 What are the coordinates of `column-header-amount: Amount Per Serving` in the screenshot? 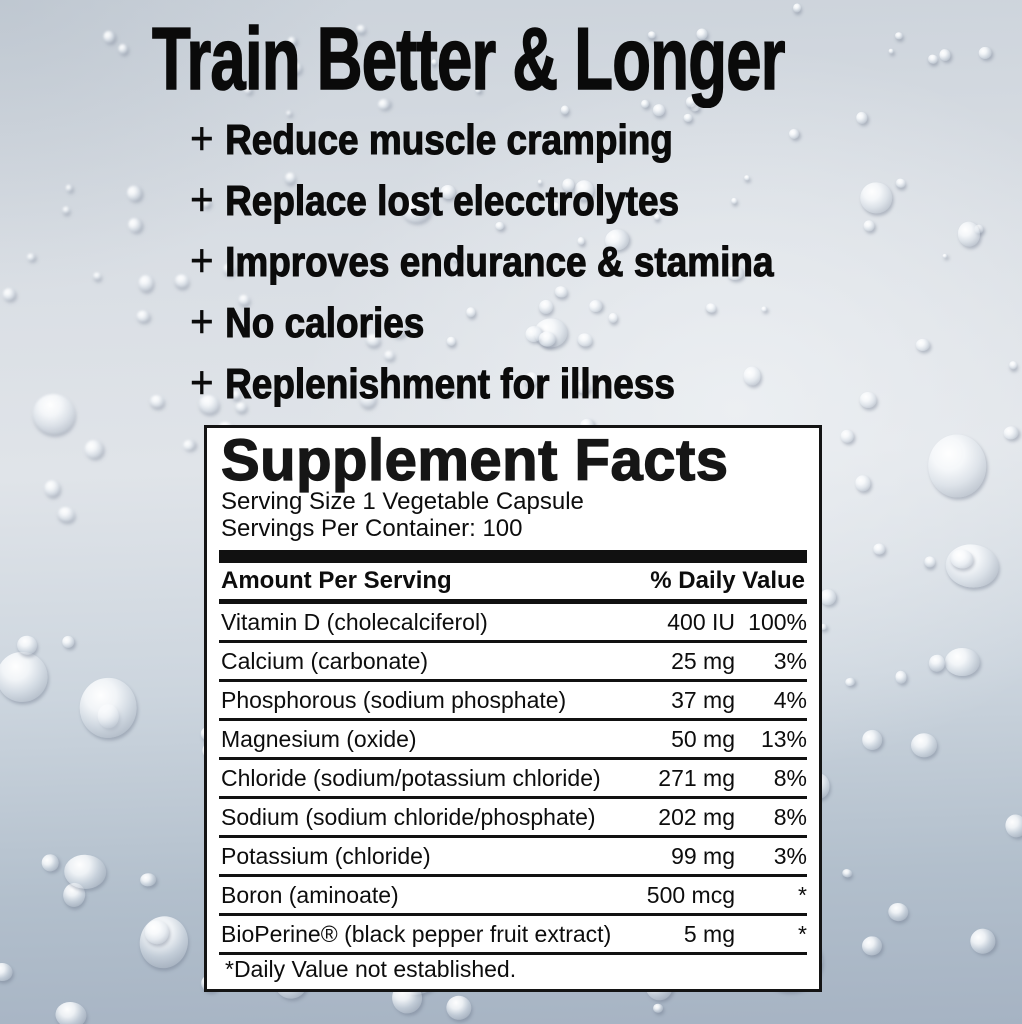 It's located at (336, 580).